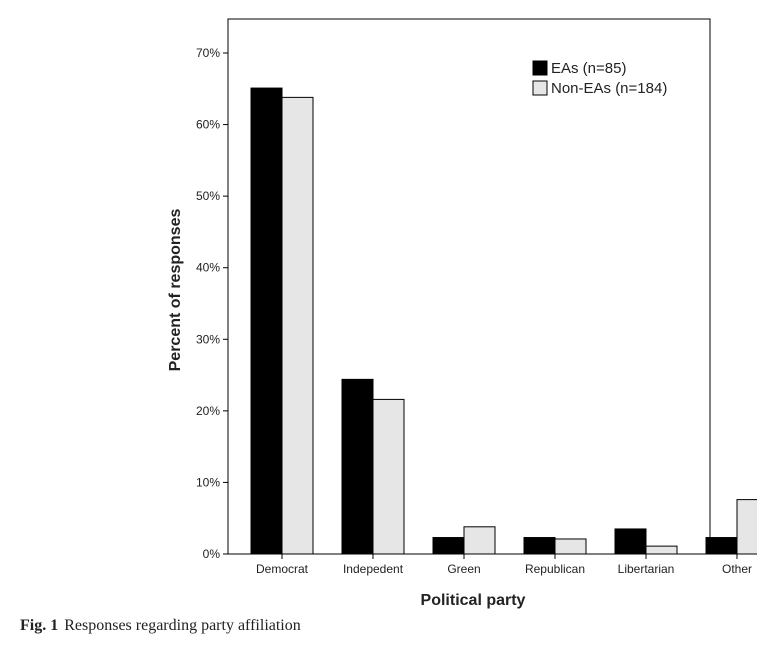 Image resolution: width=757 pixels, height=654 pixels. What do you see at coordinates (630, 541) in the screenshot?
I see `bar-eas-libertarian` at bounding box center [630, 541].